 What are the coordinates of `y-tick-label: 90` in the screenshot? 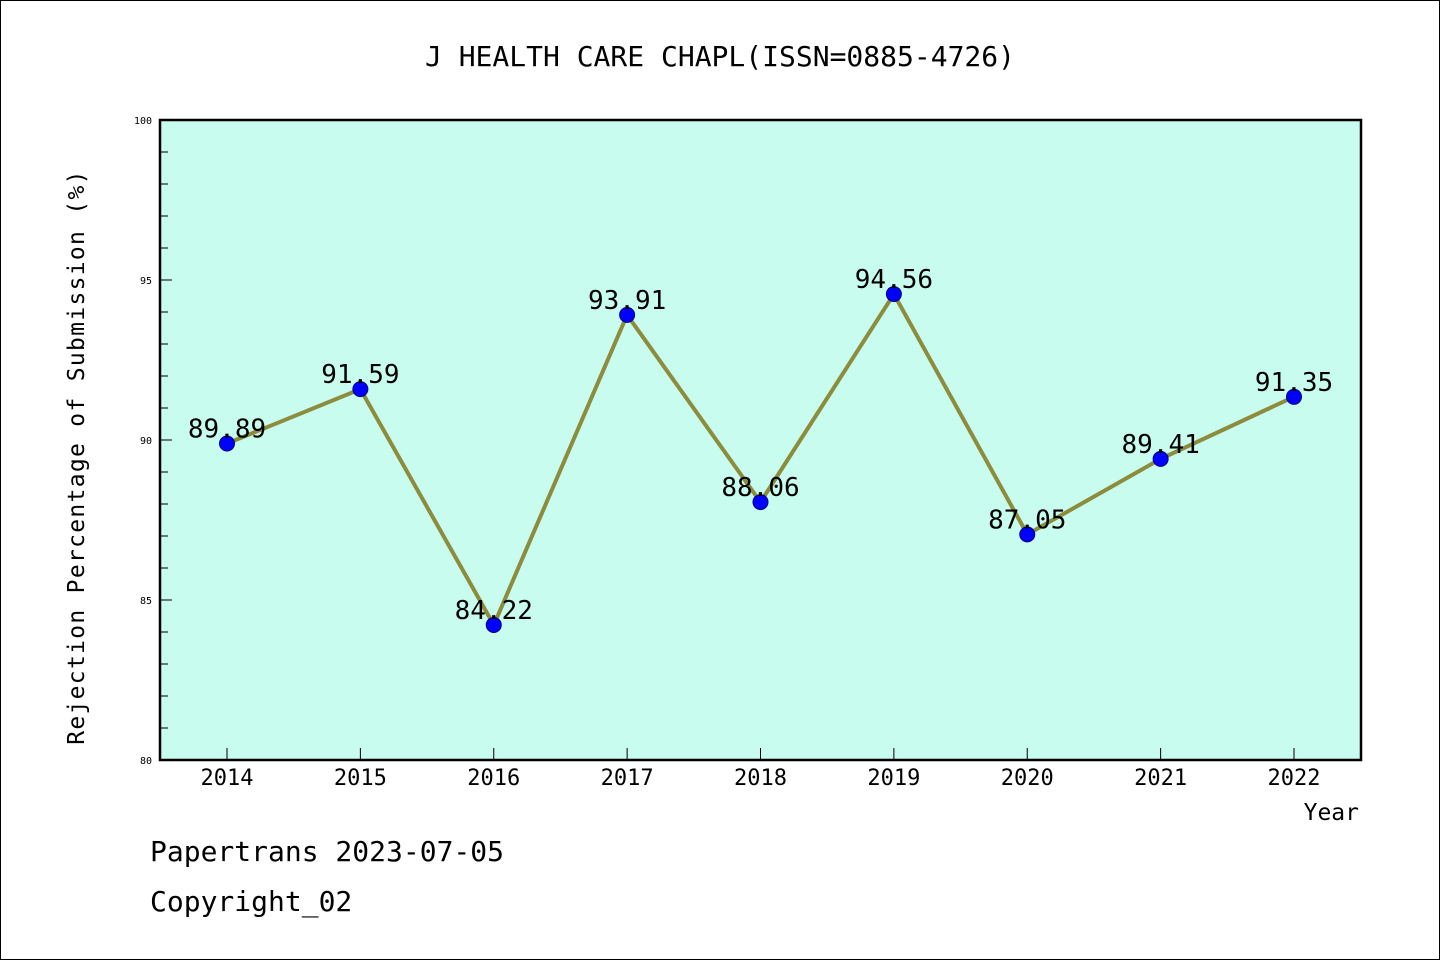 It's located at (146, 441).